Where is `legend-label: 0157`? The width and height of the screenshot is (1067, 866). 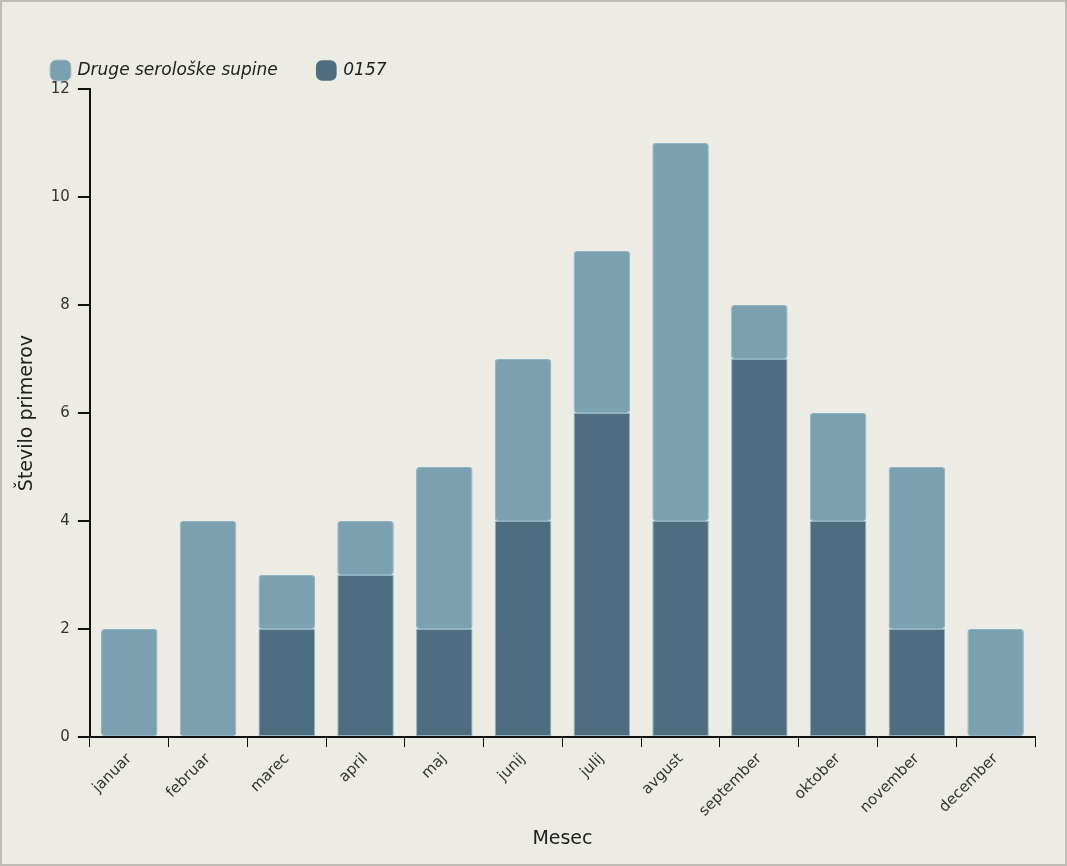
legend-label: 0157 is located at coordinates (365, 68).